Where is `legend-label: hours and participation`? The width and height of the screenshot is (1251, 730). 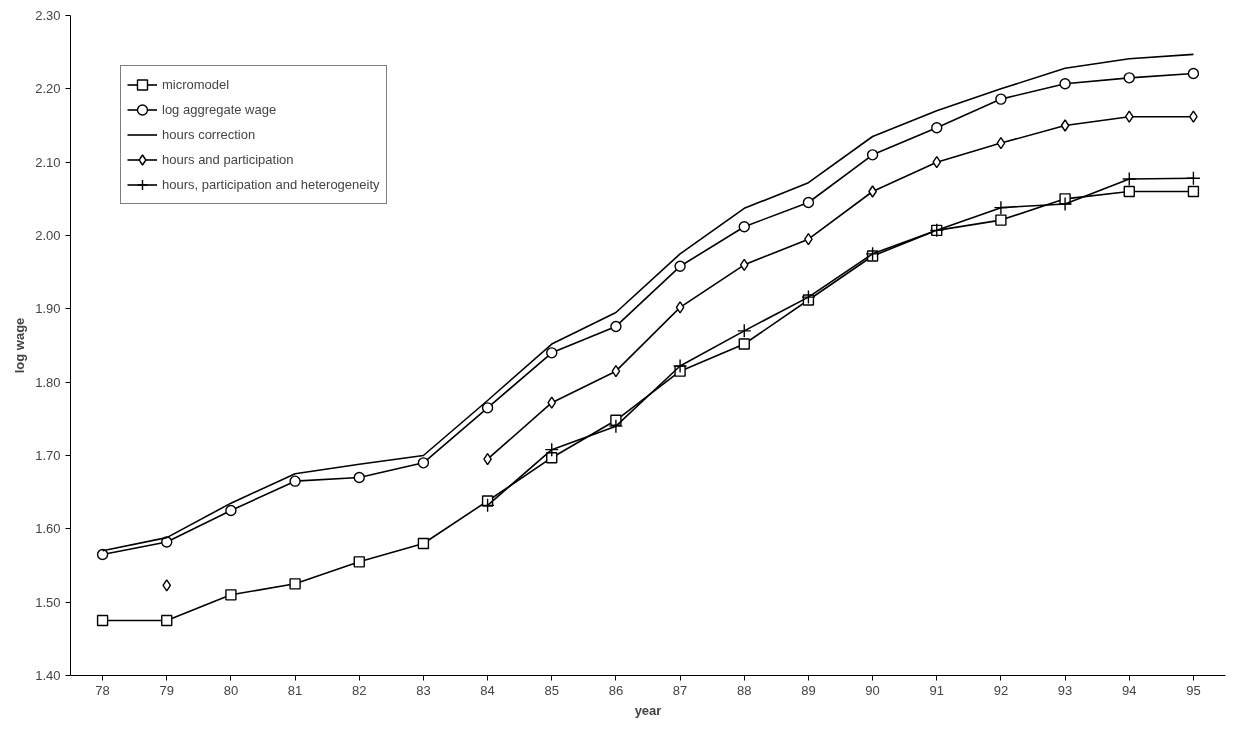
legend-label: hours and participation is located at coordinates (228, 159).